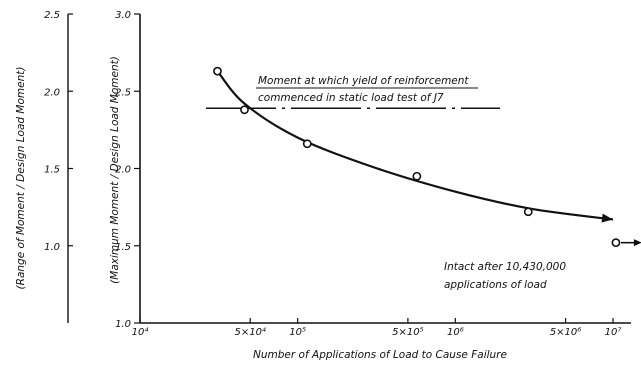 This screenshot has height=365, width=641. Describe the element at coordinates (52, 170) in the screenshot. I see `outer-y-tick-label-1: 1.5` at that location.